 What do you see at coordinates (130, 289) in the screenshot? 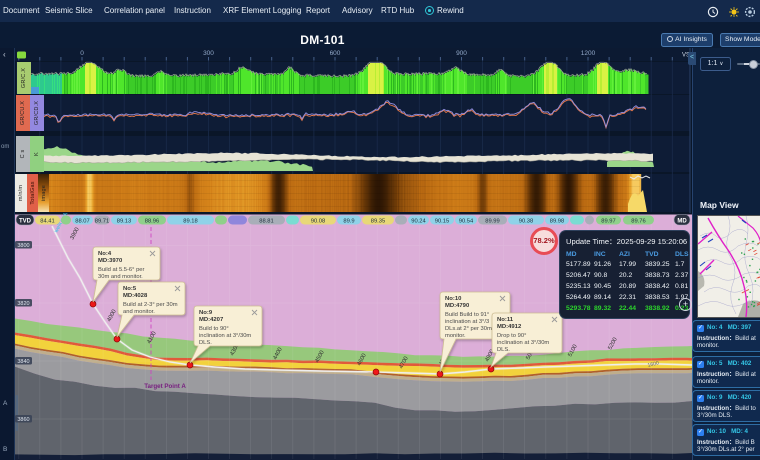
I see `svg-text: No:5` at bounding box center [130, 289].